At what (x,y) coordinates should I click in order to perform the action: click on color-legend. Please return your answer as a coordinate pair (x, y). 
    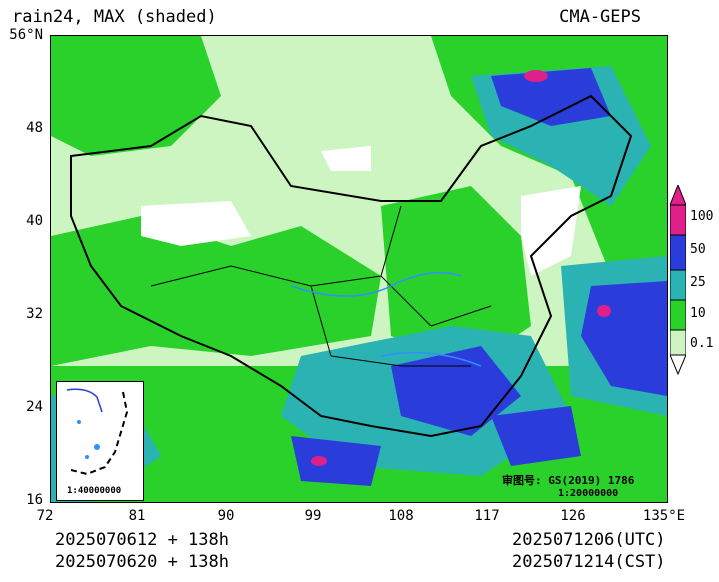
    Looking at the image, I should click on (678, 281).